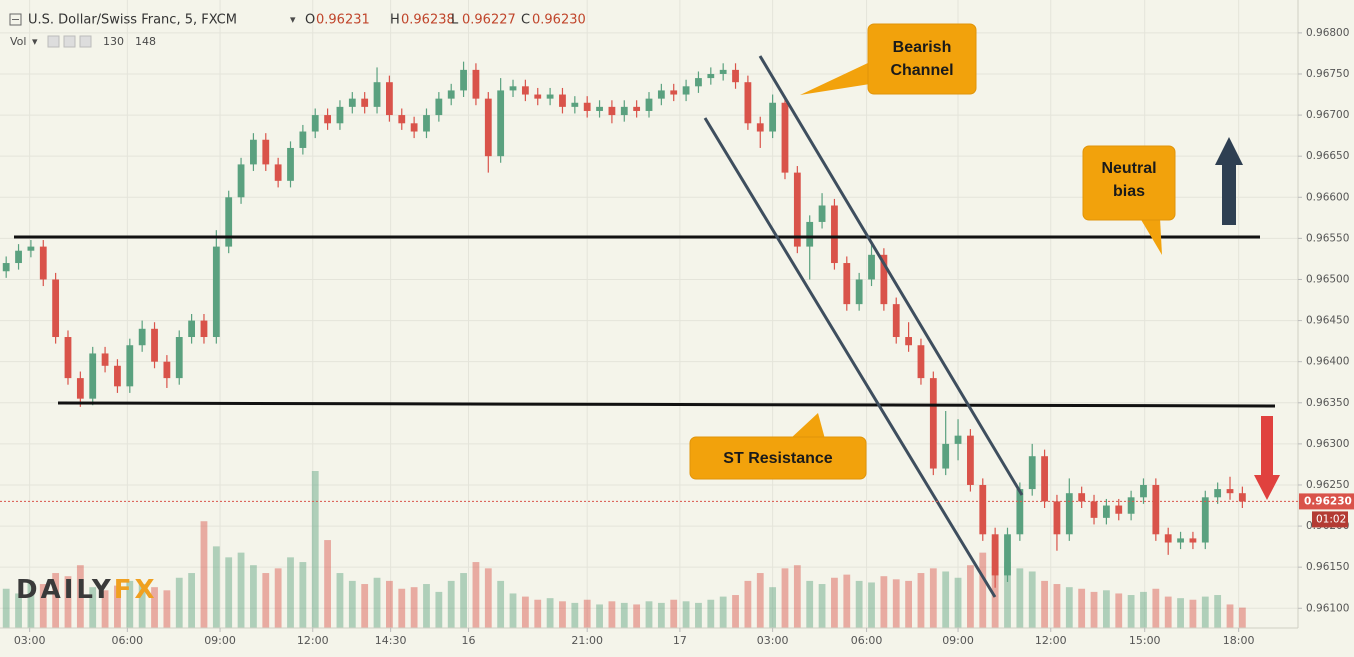 The height and width of the screenshot is (657, 1354). I want to click on symbol-title: U.S. Dollar/Swiss Franc, 5, FXCM, so click(132, 20).